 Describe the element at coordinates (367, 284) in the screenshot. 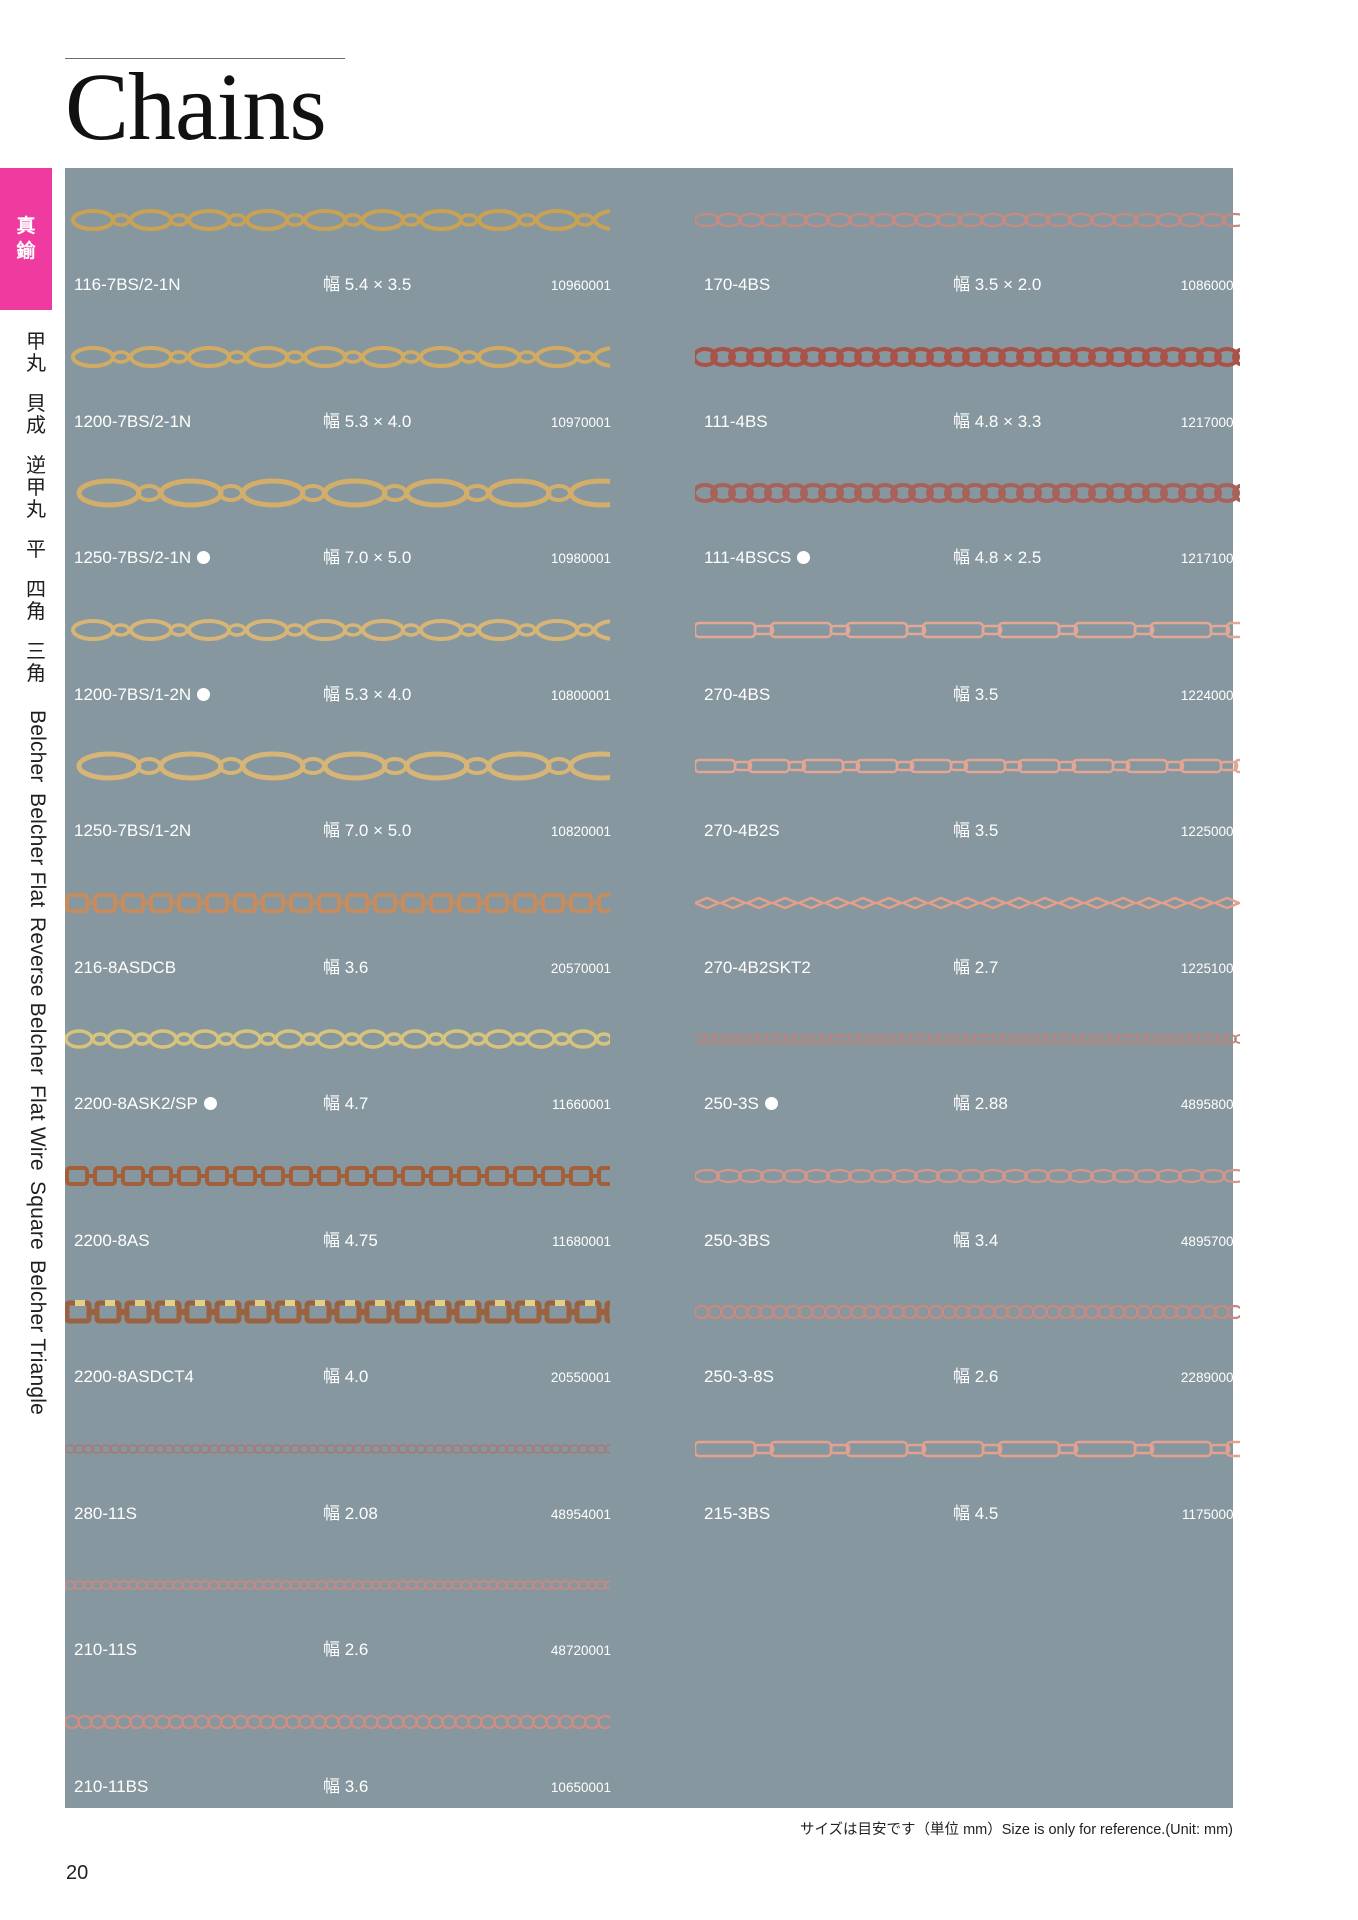

I see `chain-size: 幅 5.4 × 3.5` at that location.